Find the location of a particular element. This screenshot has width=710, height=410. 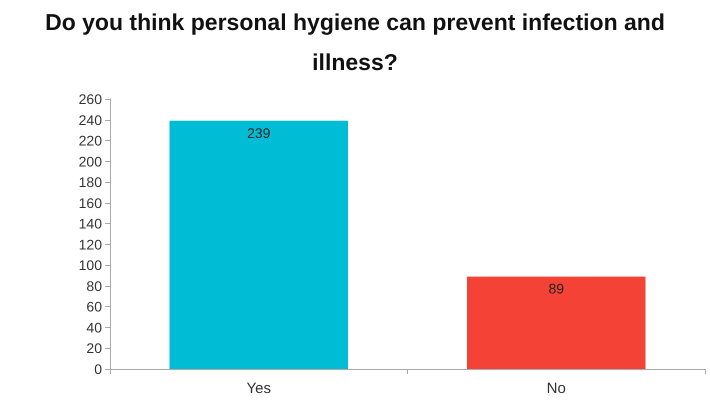

data-label: 239 is located at coordinates (259, 132).